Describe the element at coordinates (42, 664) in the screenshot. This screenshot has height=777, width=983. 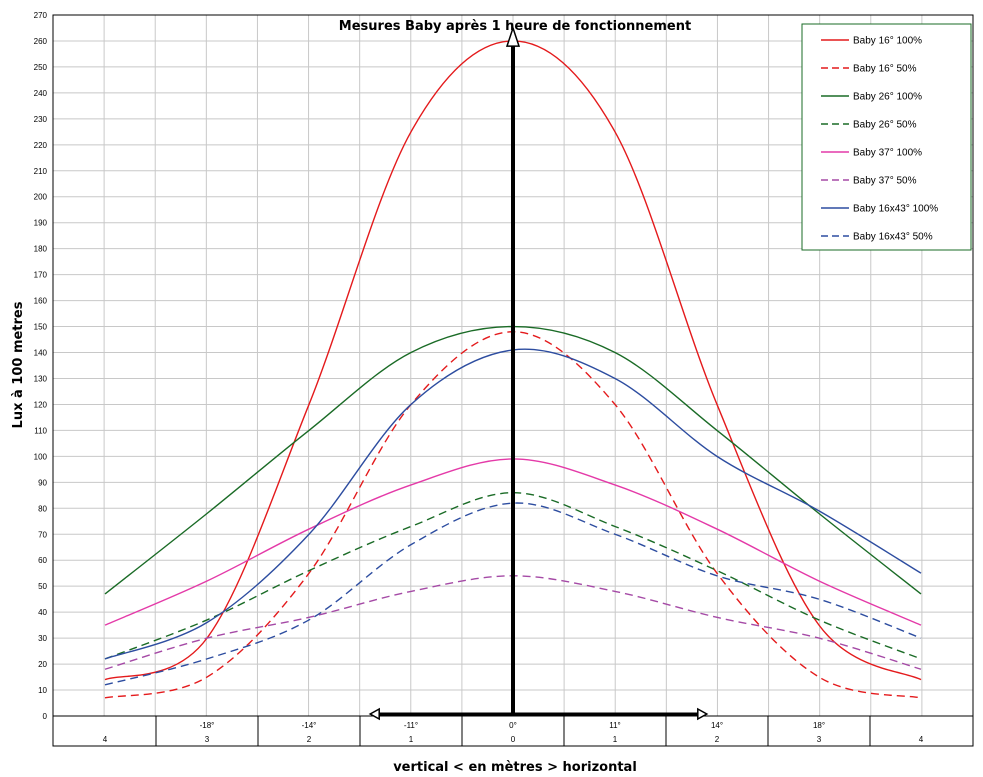
I see `y-tick-label: 20` at that location.